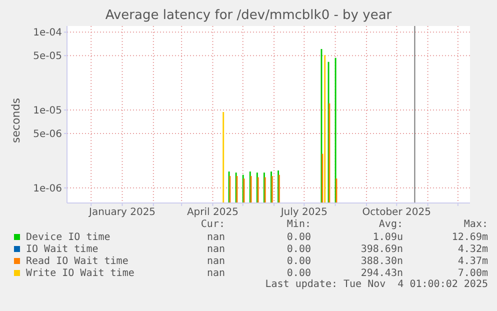 The height and width of the screenshot is (311, 497). Describe the element at coordinates (387, 237) in the screenshot. I see `text: 1.09u` at that location.